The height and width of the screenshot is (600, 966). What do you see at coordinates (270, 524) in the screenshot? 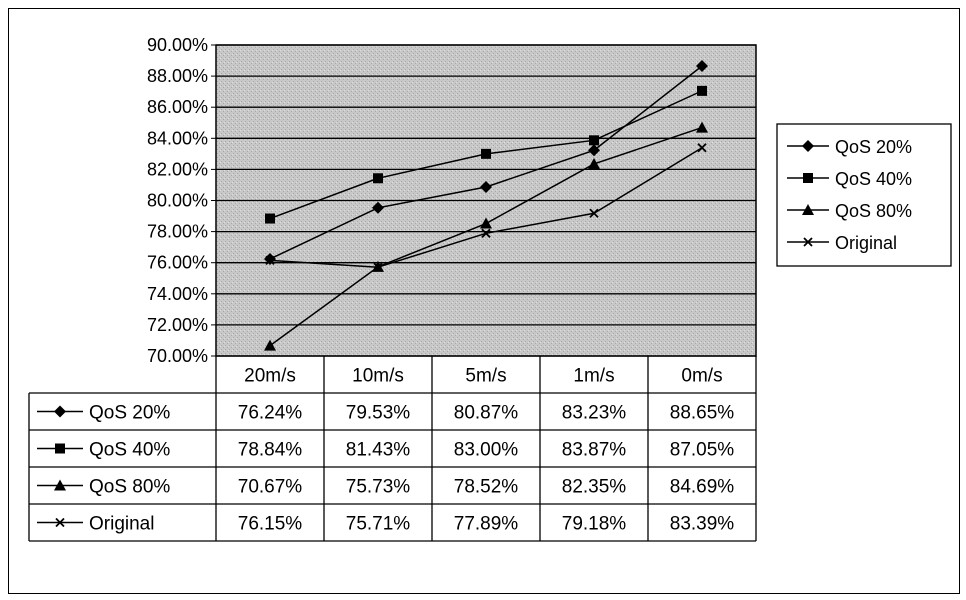
I see `data-label: 76.15%` at bounding box center [270, 524].